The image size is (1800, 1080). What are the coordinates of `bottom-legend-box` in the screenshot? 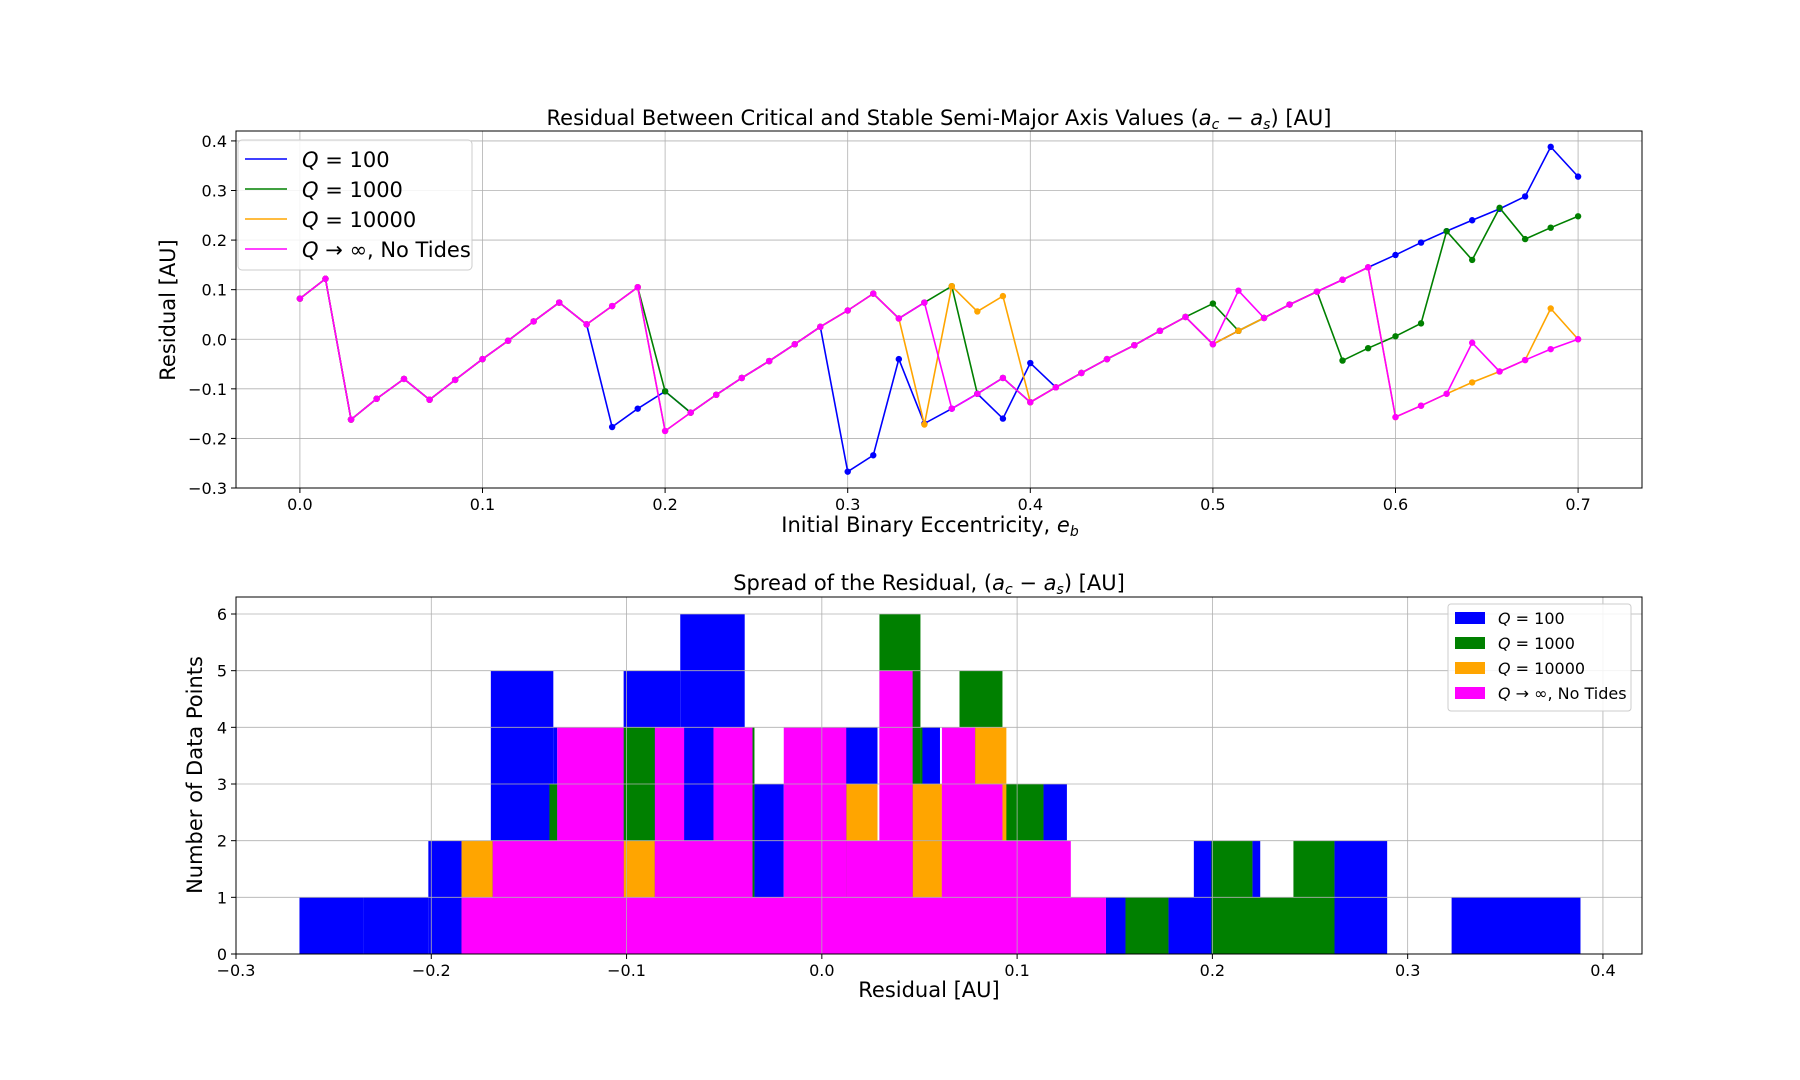 It's located at (1539, 657).